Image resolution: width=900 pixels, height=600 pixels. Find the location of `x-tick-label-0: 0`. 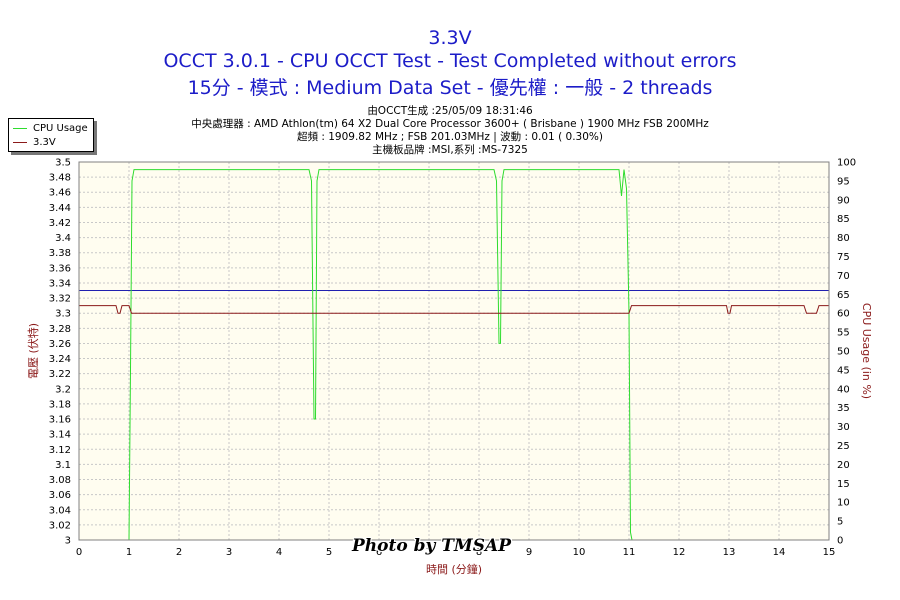

x-tick-label-0: 0 is located at coordinates (79, 552).